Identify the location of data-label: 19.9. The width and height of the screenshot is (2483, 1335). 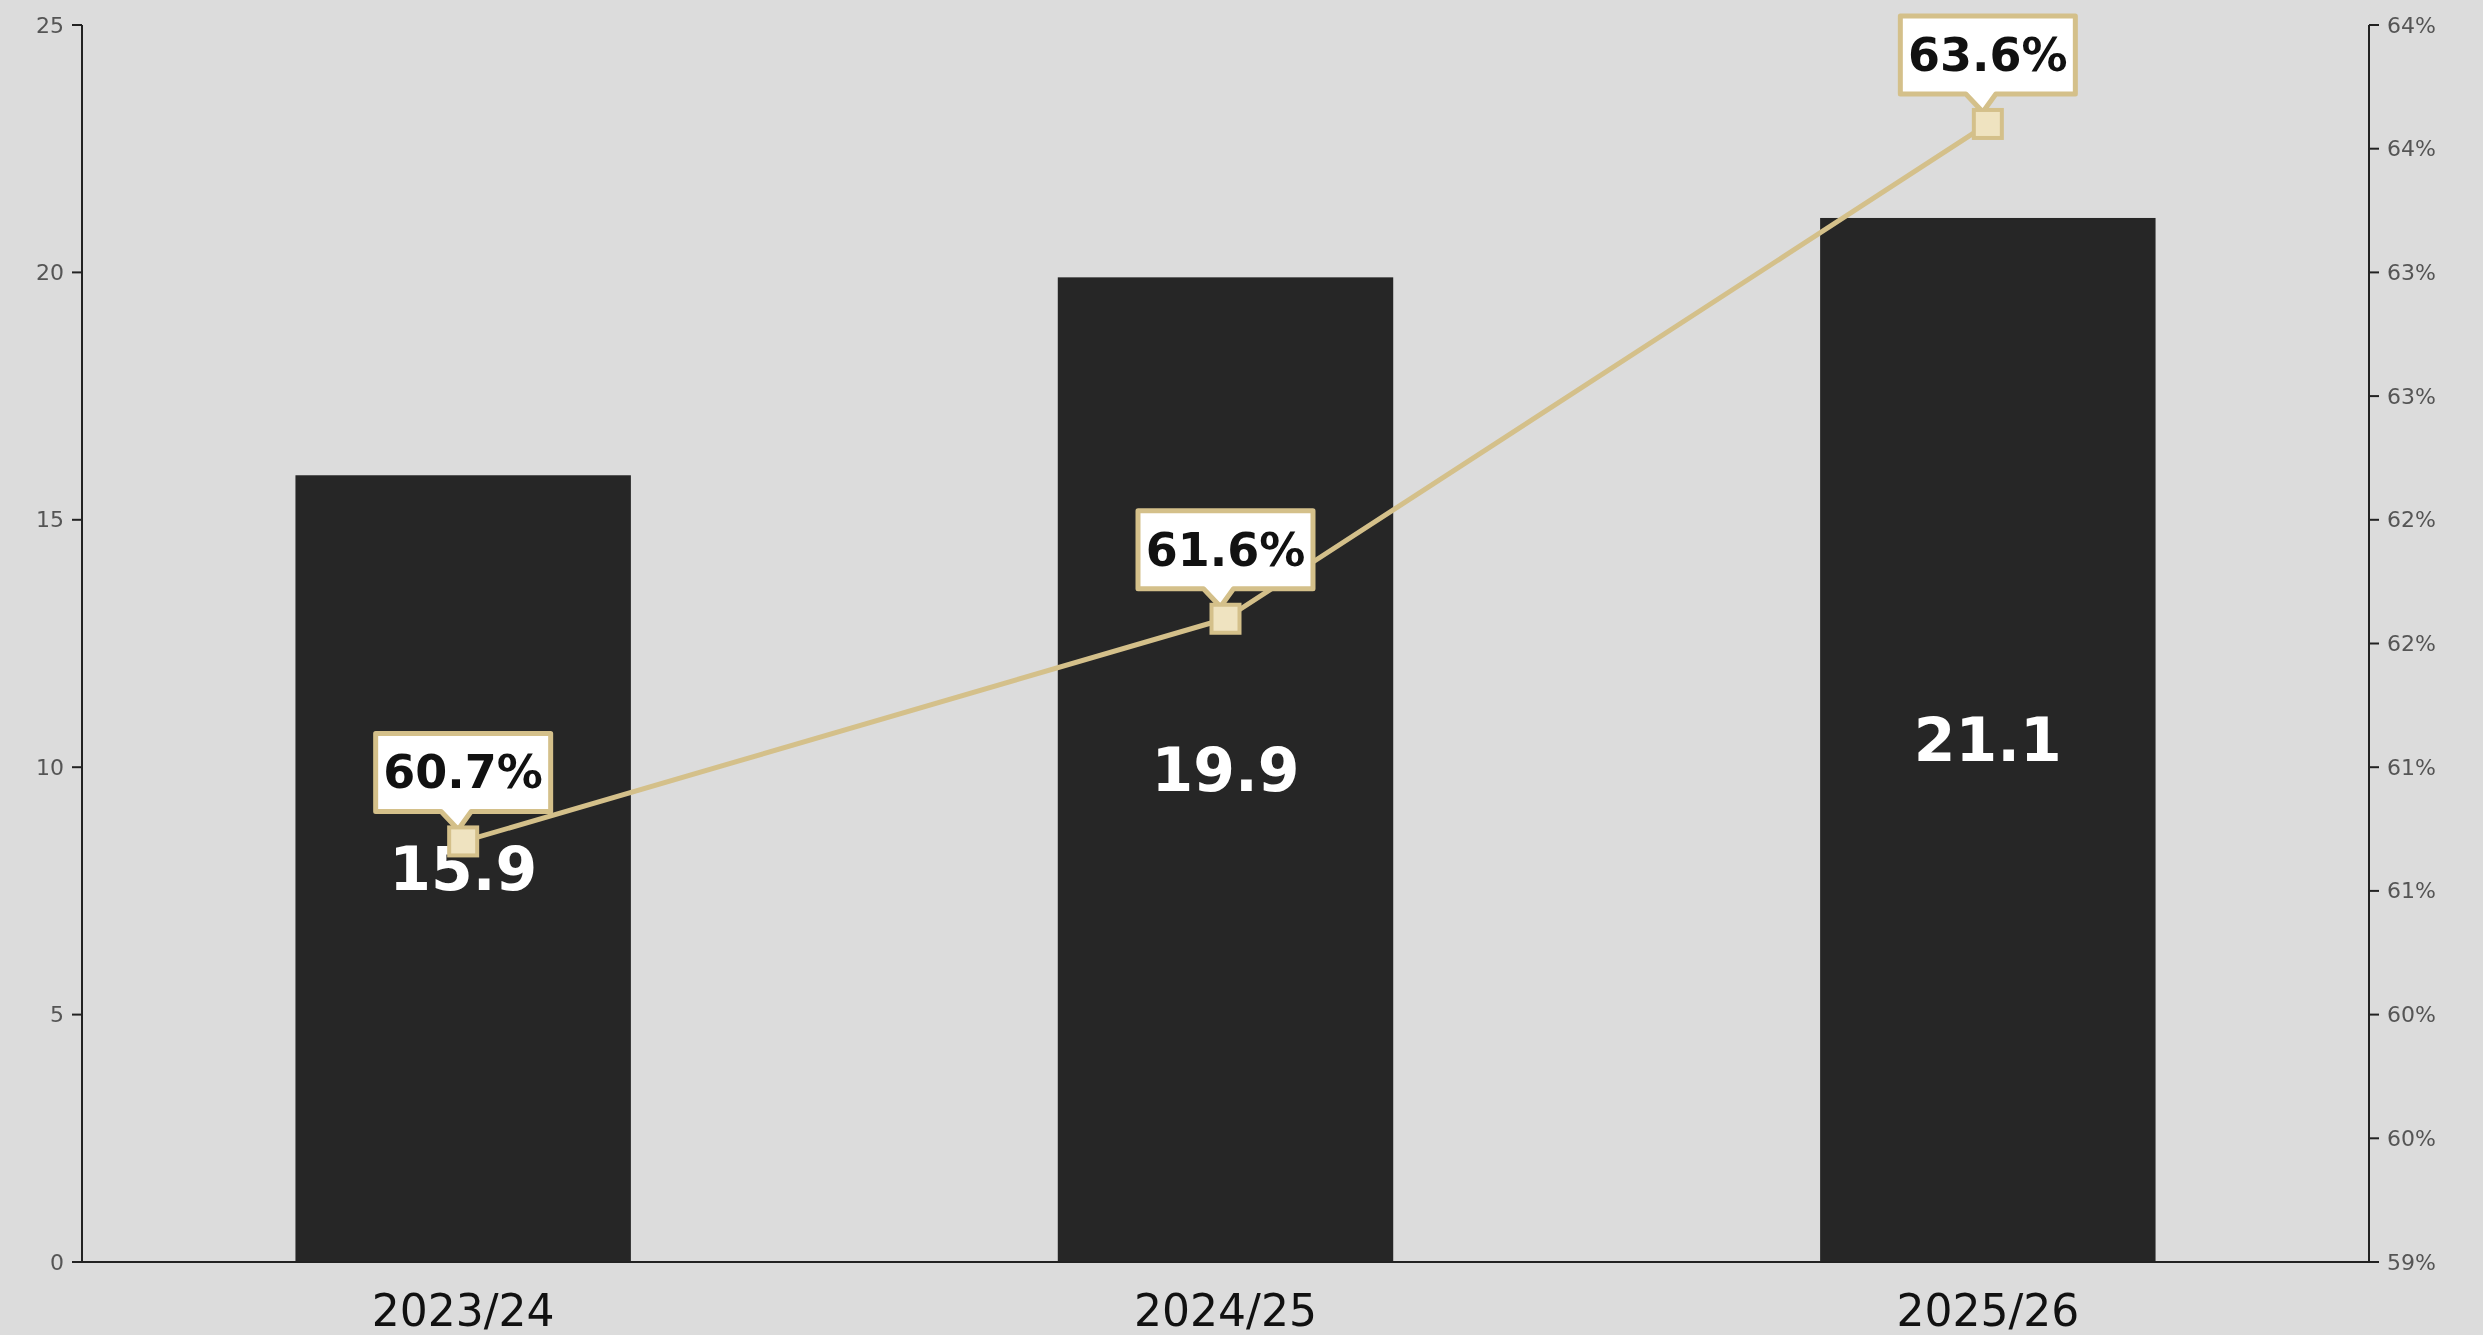
(1225, 769).